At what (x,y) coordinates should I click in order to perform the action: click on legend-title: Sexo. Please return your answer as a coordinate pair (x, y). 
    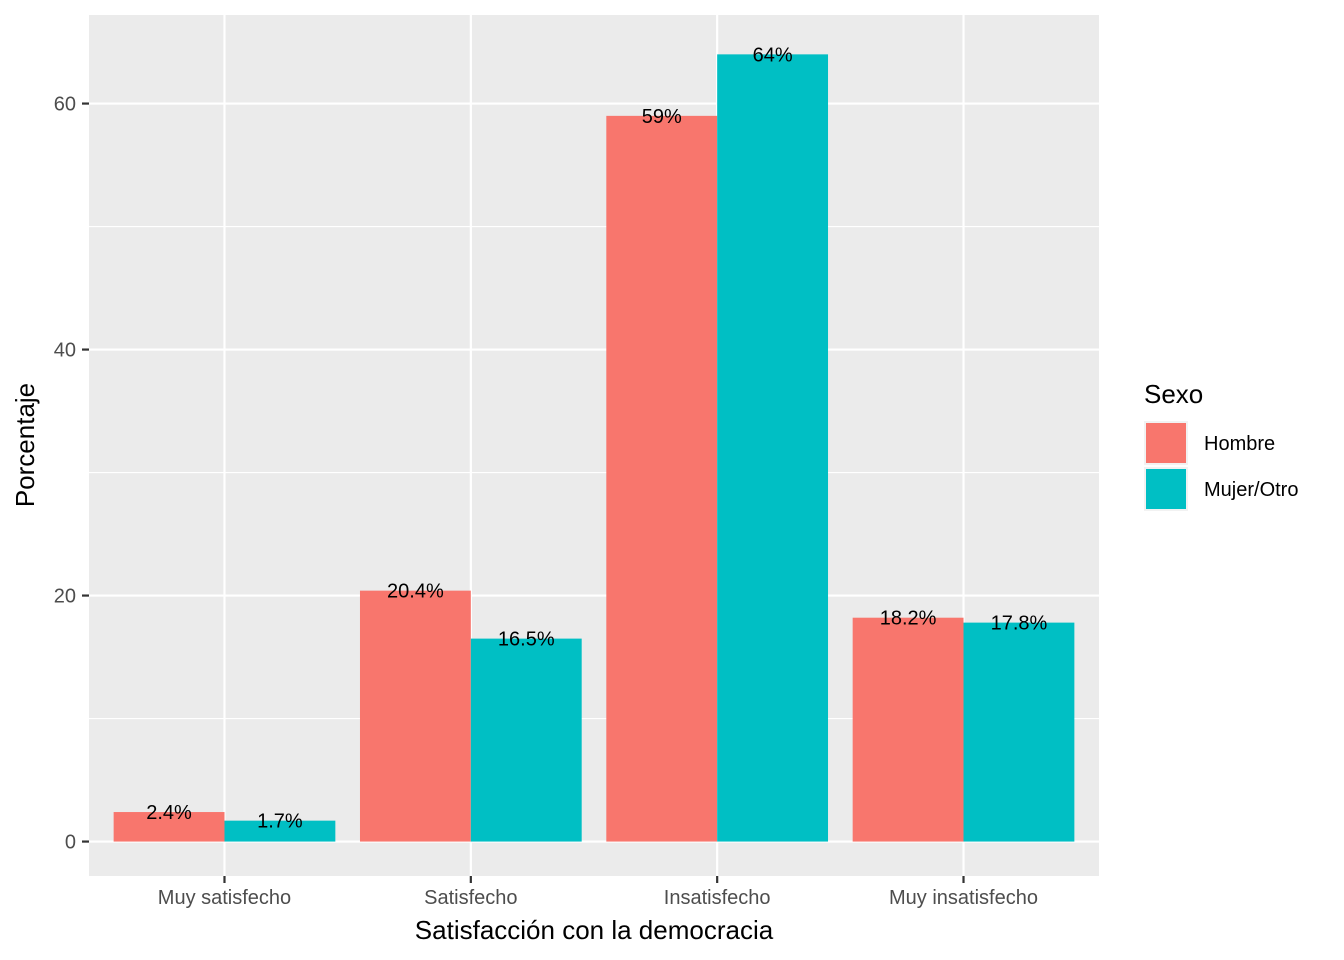
    Looking at the image, I should click on (1173, 394).